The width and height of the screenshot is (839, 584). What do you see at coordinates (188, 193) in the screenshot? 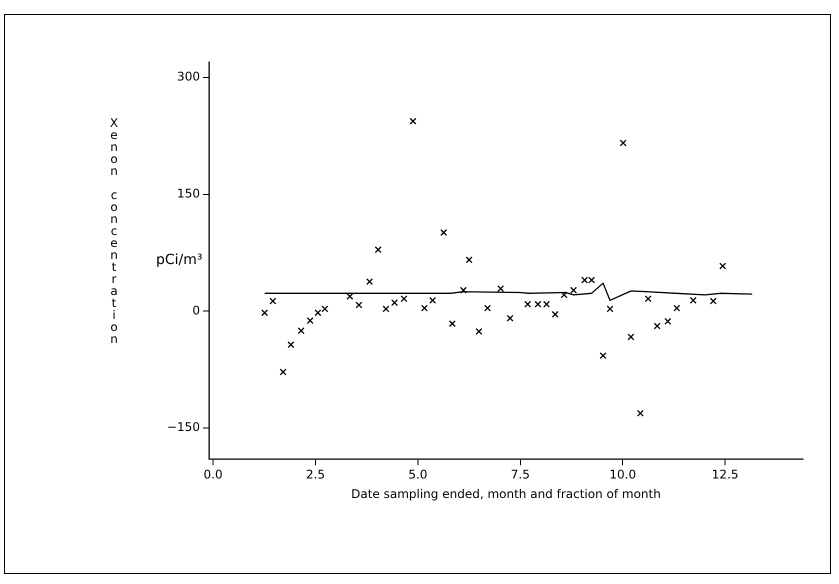
I see `y-tick-label: 150` at bounding box center [188, 193].